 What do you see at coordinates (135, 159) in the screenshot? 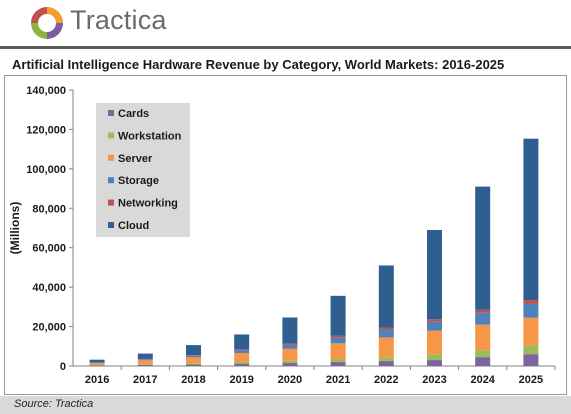
I see `legend-label: Server` at bounding box center [135, 159].